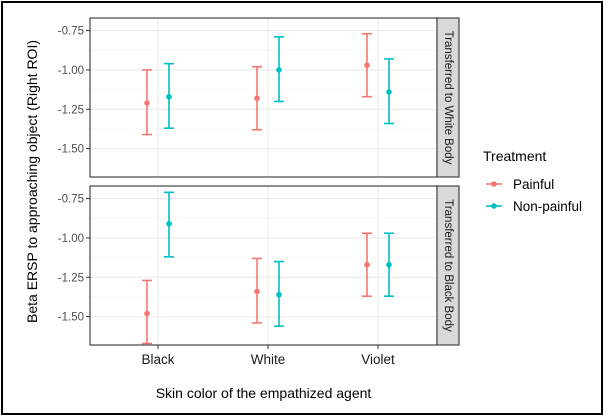 The image size is (608, 420). What do you see at coordinates (268, 359) in the screenshot?
I see `x-tick-label: White` at bounding box center [268, 359].